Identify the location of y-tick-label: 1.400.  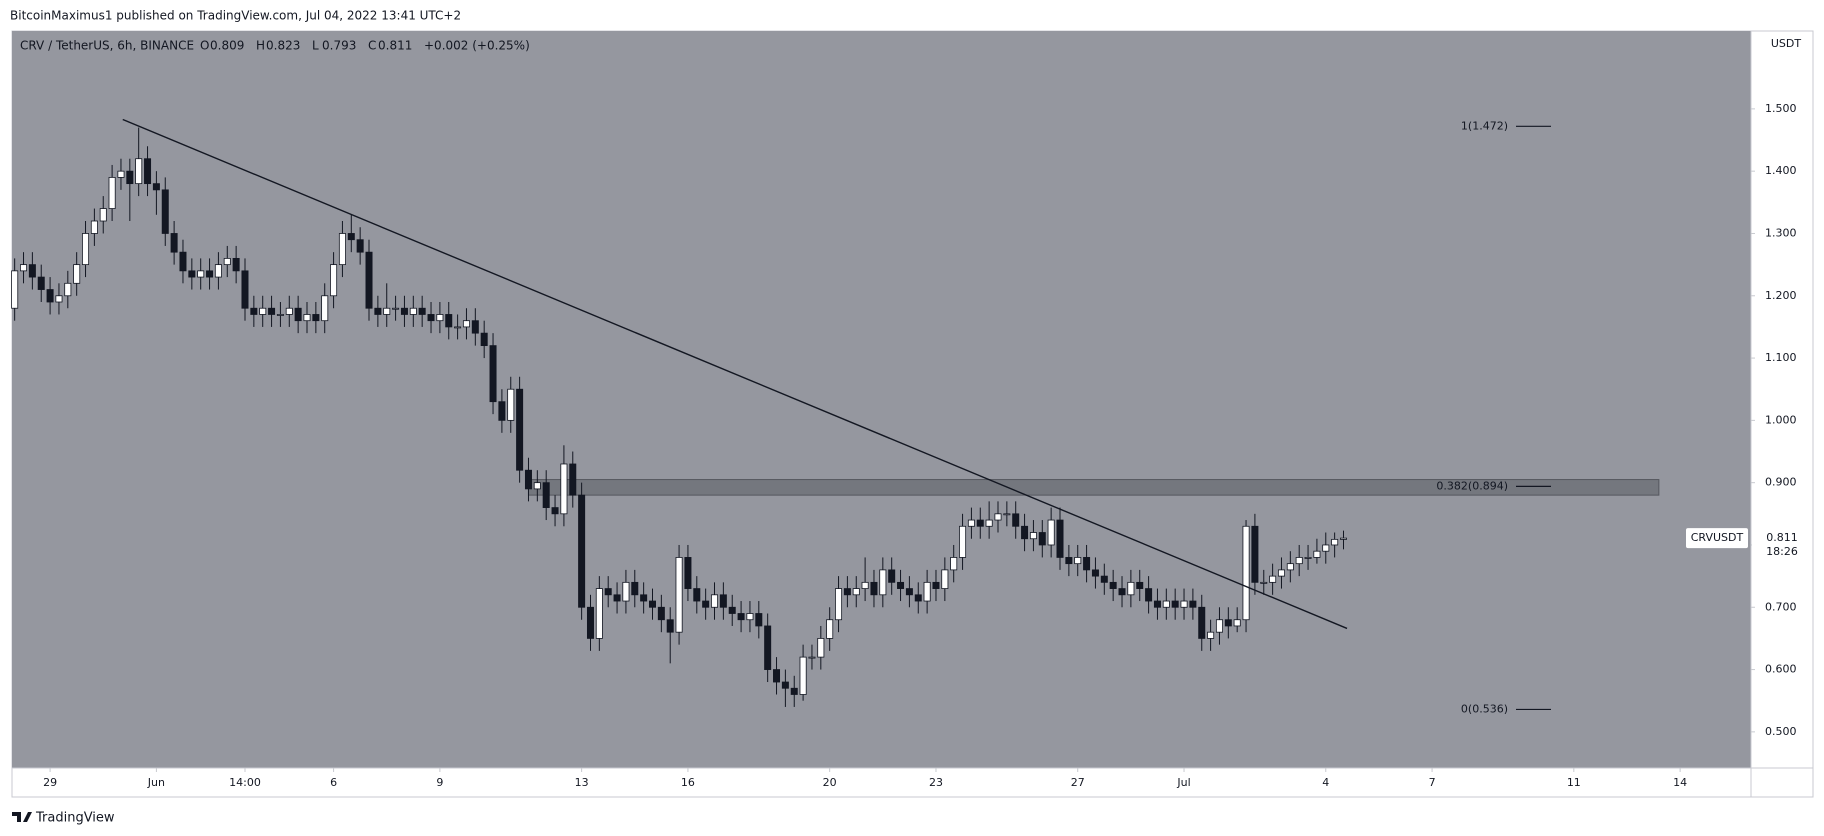
(1781, 170).